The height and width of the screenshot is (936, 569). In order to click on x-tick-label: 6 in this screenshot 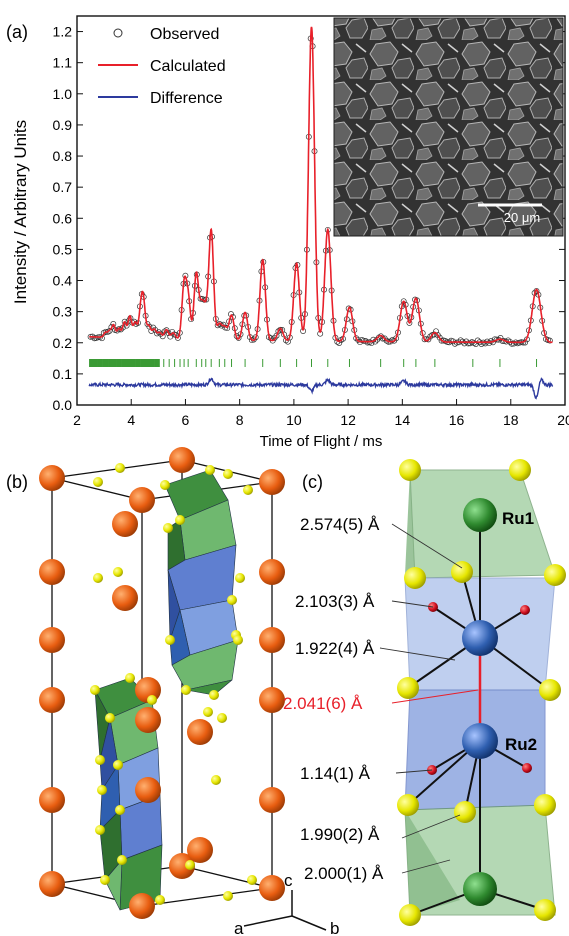, I will do `click(186, 420)`.